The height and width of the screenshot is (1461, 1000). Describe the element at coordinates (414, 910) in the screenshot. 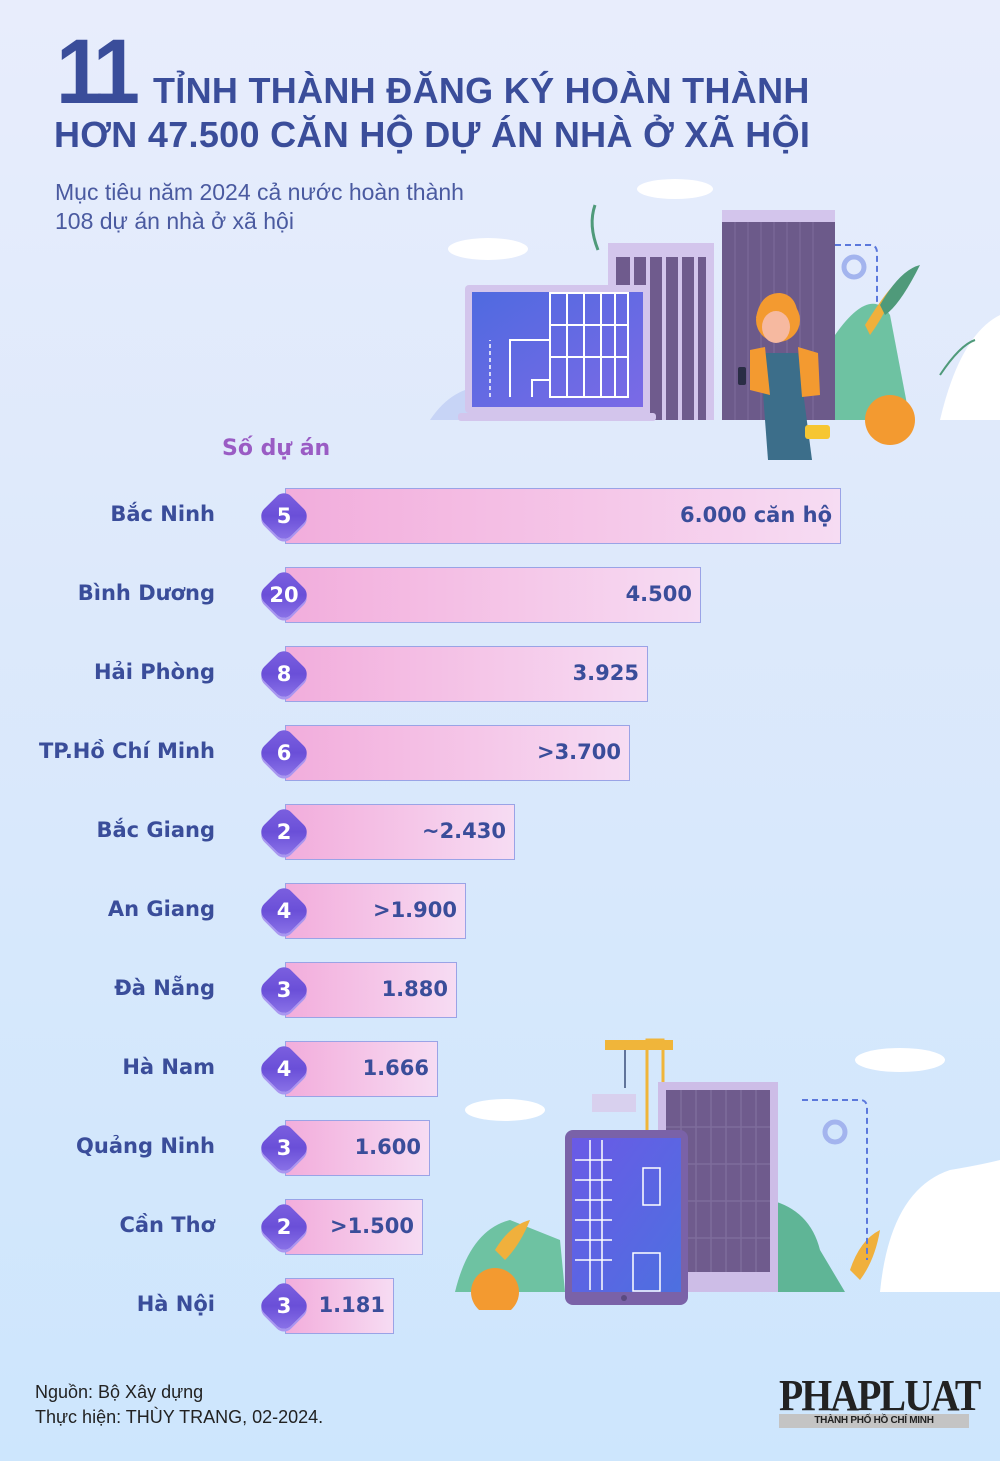

I see `units-value: >1.900` at that location.